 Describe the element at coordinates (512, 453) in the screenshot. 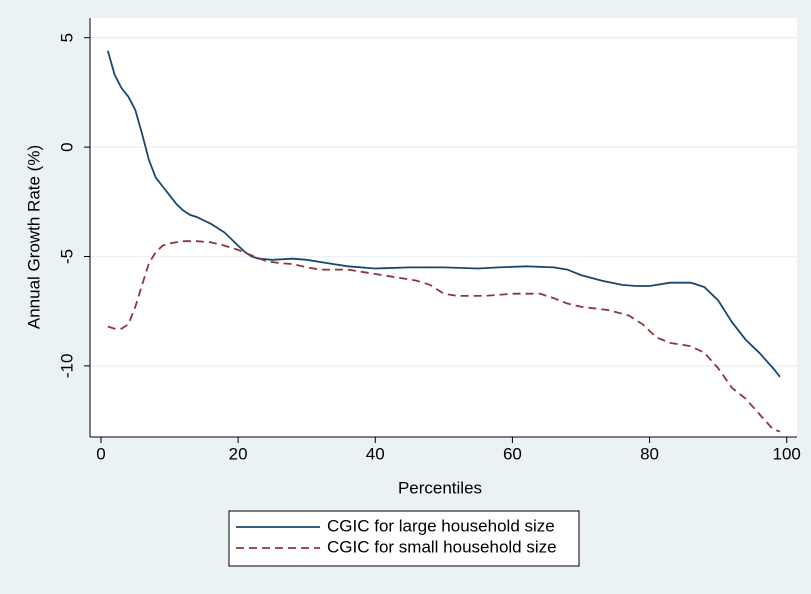

I see `x-tick-label: 60` at that location.